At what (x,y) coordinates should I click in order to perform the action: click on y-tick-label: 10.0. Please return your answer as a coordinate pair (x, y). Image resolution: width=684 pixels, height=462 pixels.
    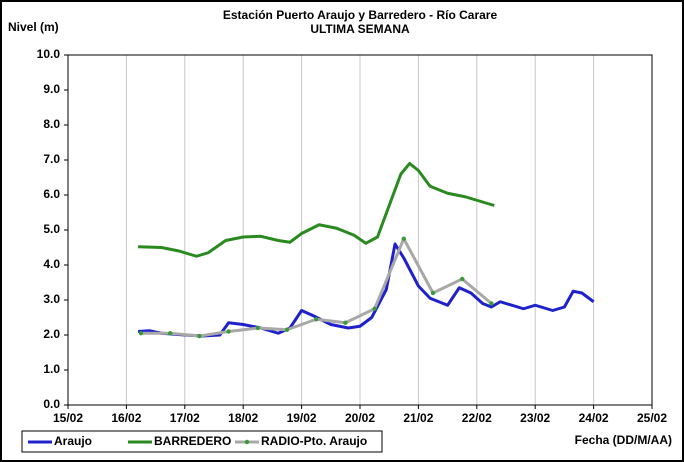
    Looking at the image, I should click on (49, 54).